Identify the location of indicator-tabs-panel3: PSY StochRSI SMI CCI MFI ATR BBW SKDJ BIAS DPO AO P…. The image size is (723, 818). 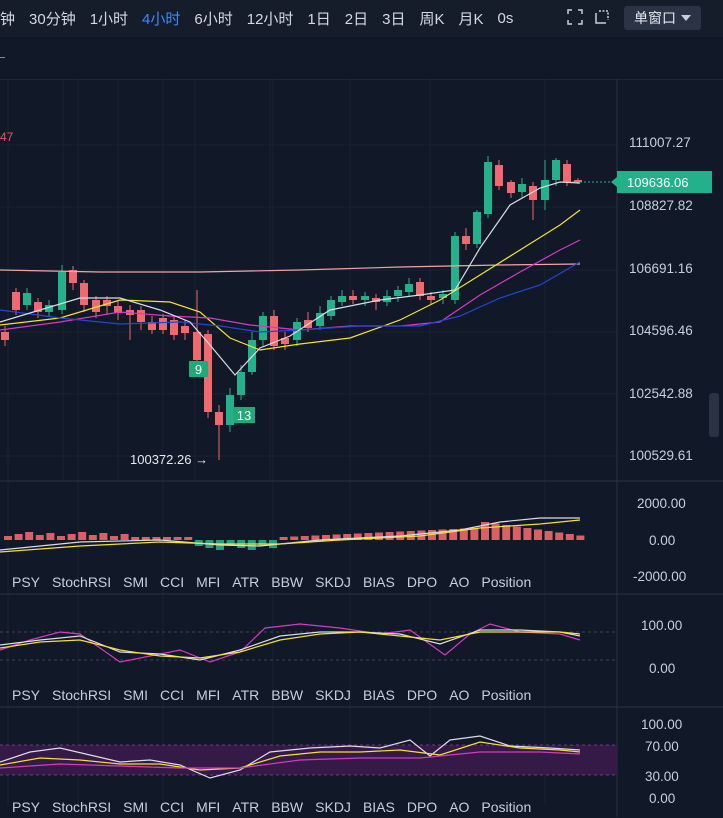
(308, 807).